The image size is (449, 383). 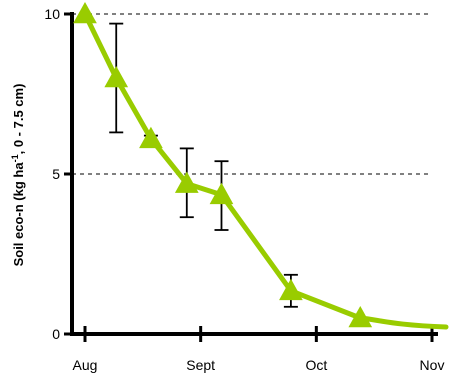 What do you see at coordinates (85, 365) in the screenshot?
I see `x-tick-label: Aug` at bounding box center [85, 365].